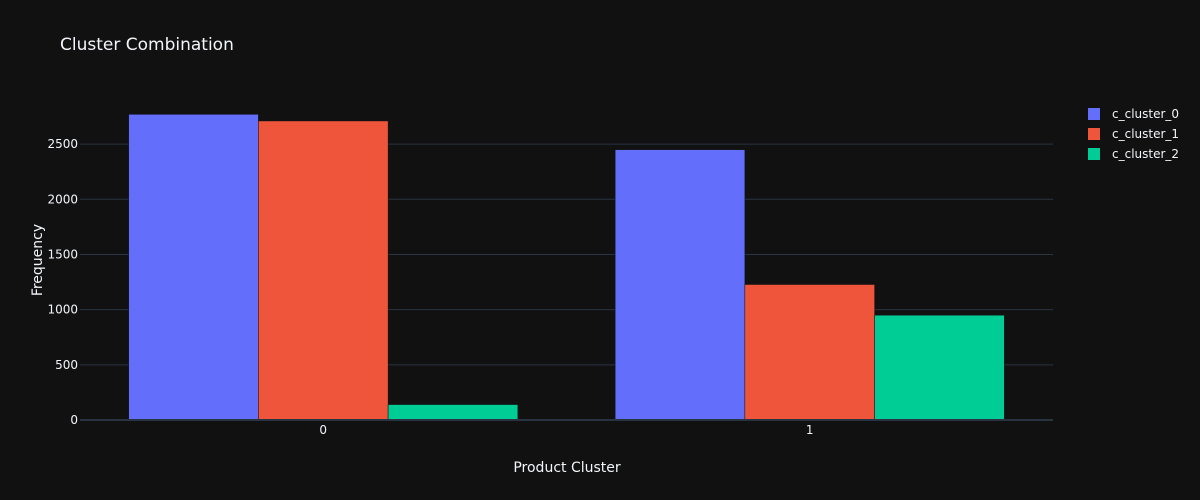 Image resolution: width=1200 pixels, height=500 pixels. What do you see at coordinates (66, 365) in the screenshot?
I see `y-tick-label: 500` at bounding box center [66, 365].